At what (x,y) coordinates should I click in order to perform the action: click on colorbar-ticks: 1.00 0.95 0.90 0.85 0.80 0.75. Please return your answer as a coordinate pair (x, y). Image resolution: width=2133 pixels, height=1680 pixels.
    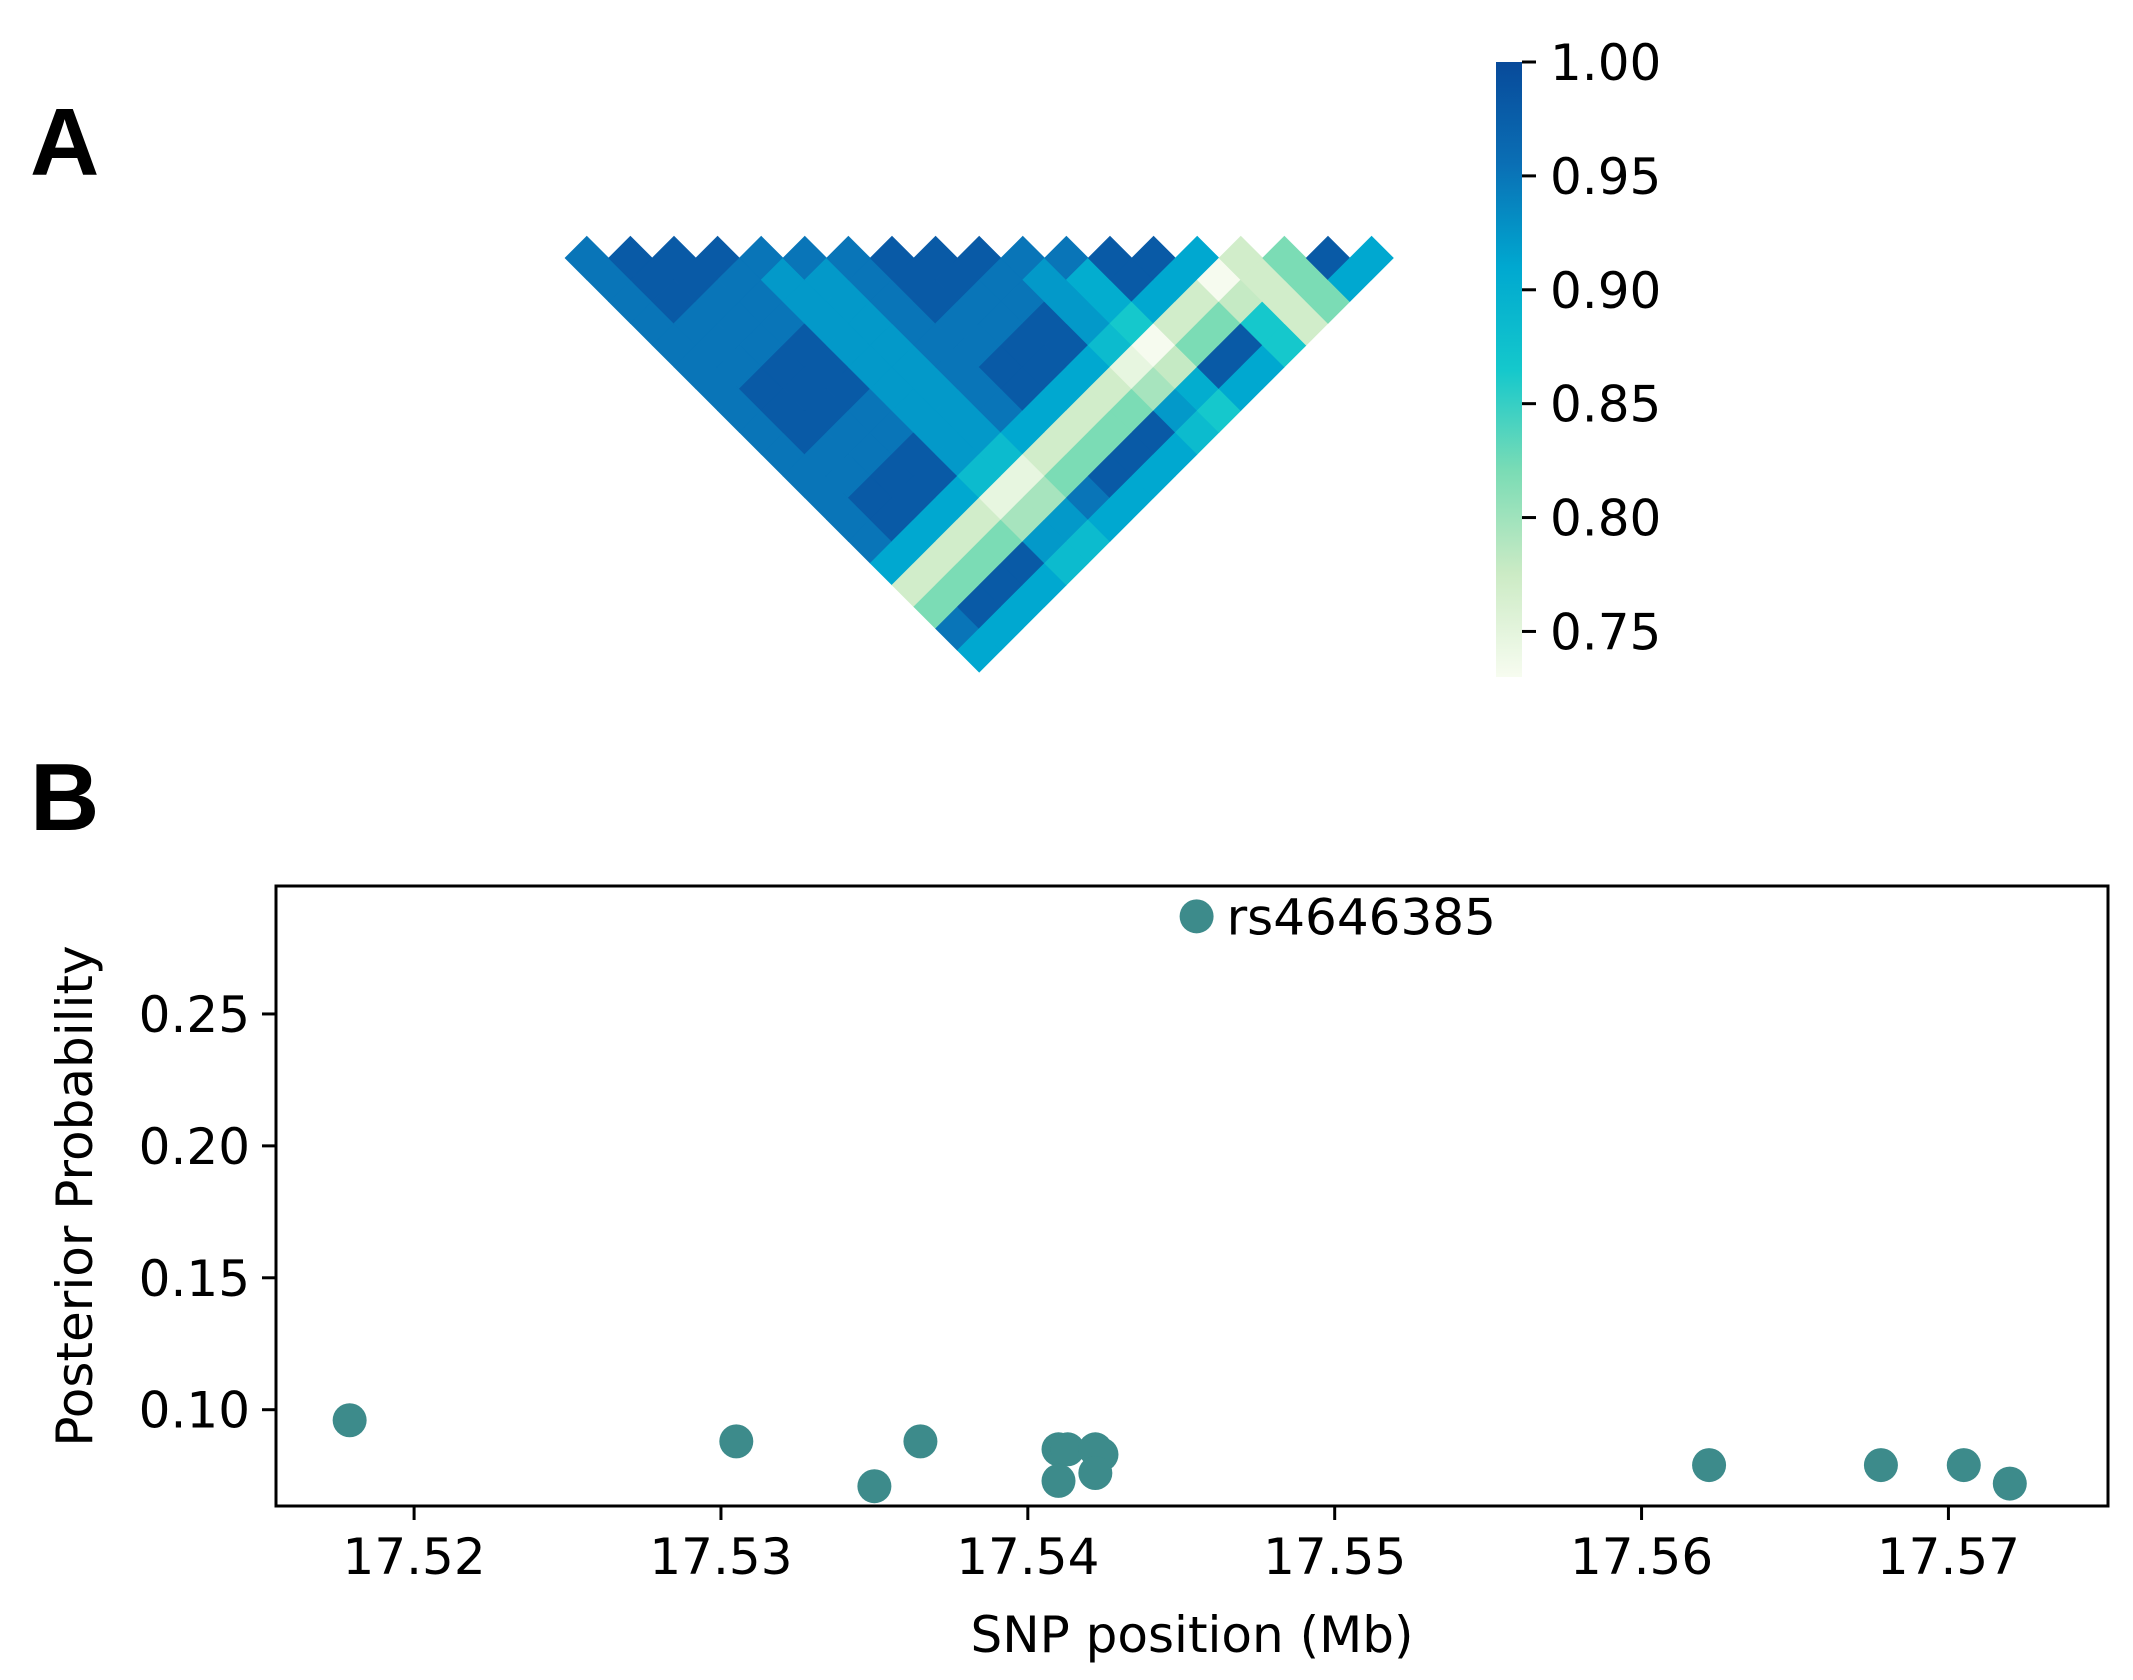
    Looking at the image, I should click on (1591, 347).